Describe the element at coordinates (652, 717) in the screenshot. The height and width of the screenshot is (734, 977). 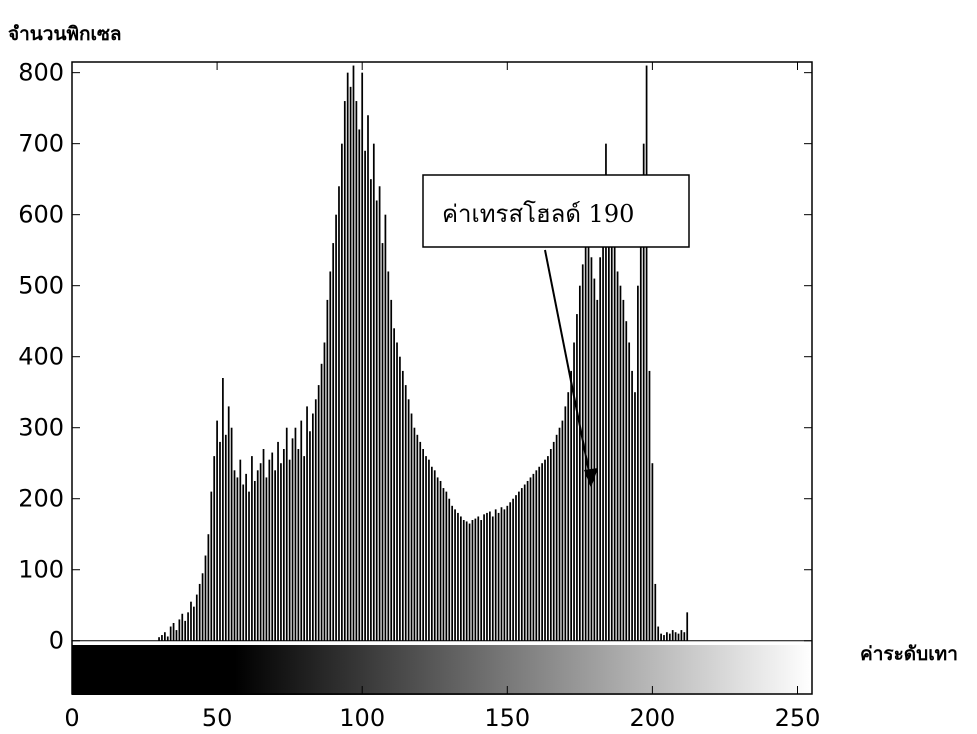
I see `x-tick-label: 200` at that location.